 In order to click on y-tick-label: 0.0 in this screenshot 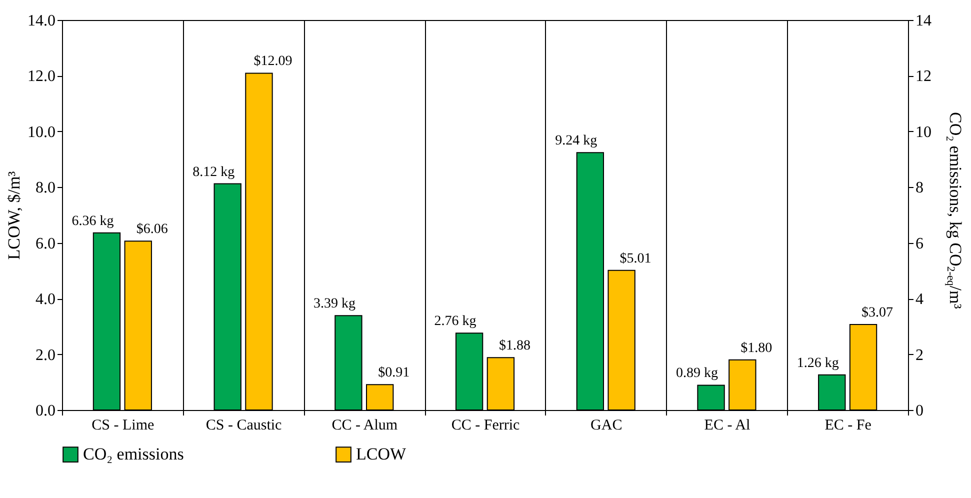, I will do `click(46, 411)`.